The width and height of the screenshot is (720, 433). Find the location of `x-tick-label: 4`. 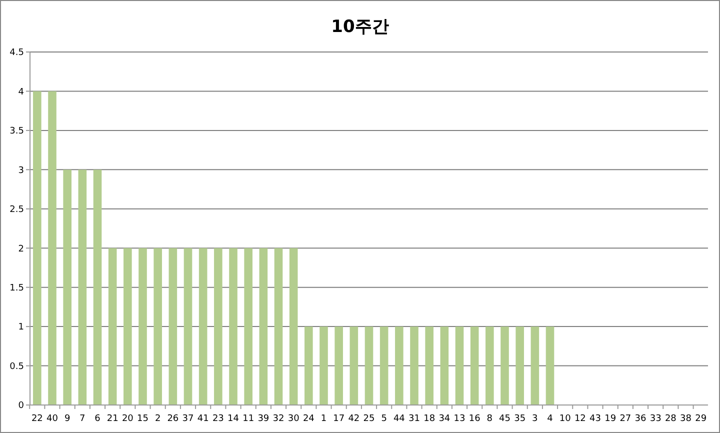

x-tick-label: 4 is located at coordinates (550, 419).